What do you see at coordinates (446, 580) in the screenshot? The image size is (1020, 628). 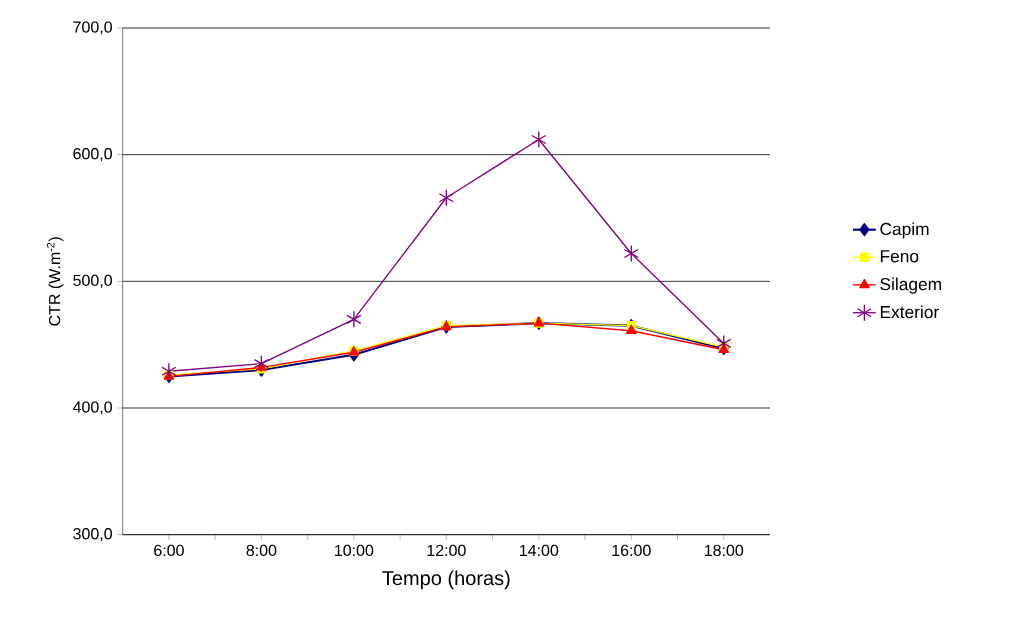 I see `x-axis-title: Tempo (horas)` at bounding box center [446, 580].